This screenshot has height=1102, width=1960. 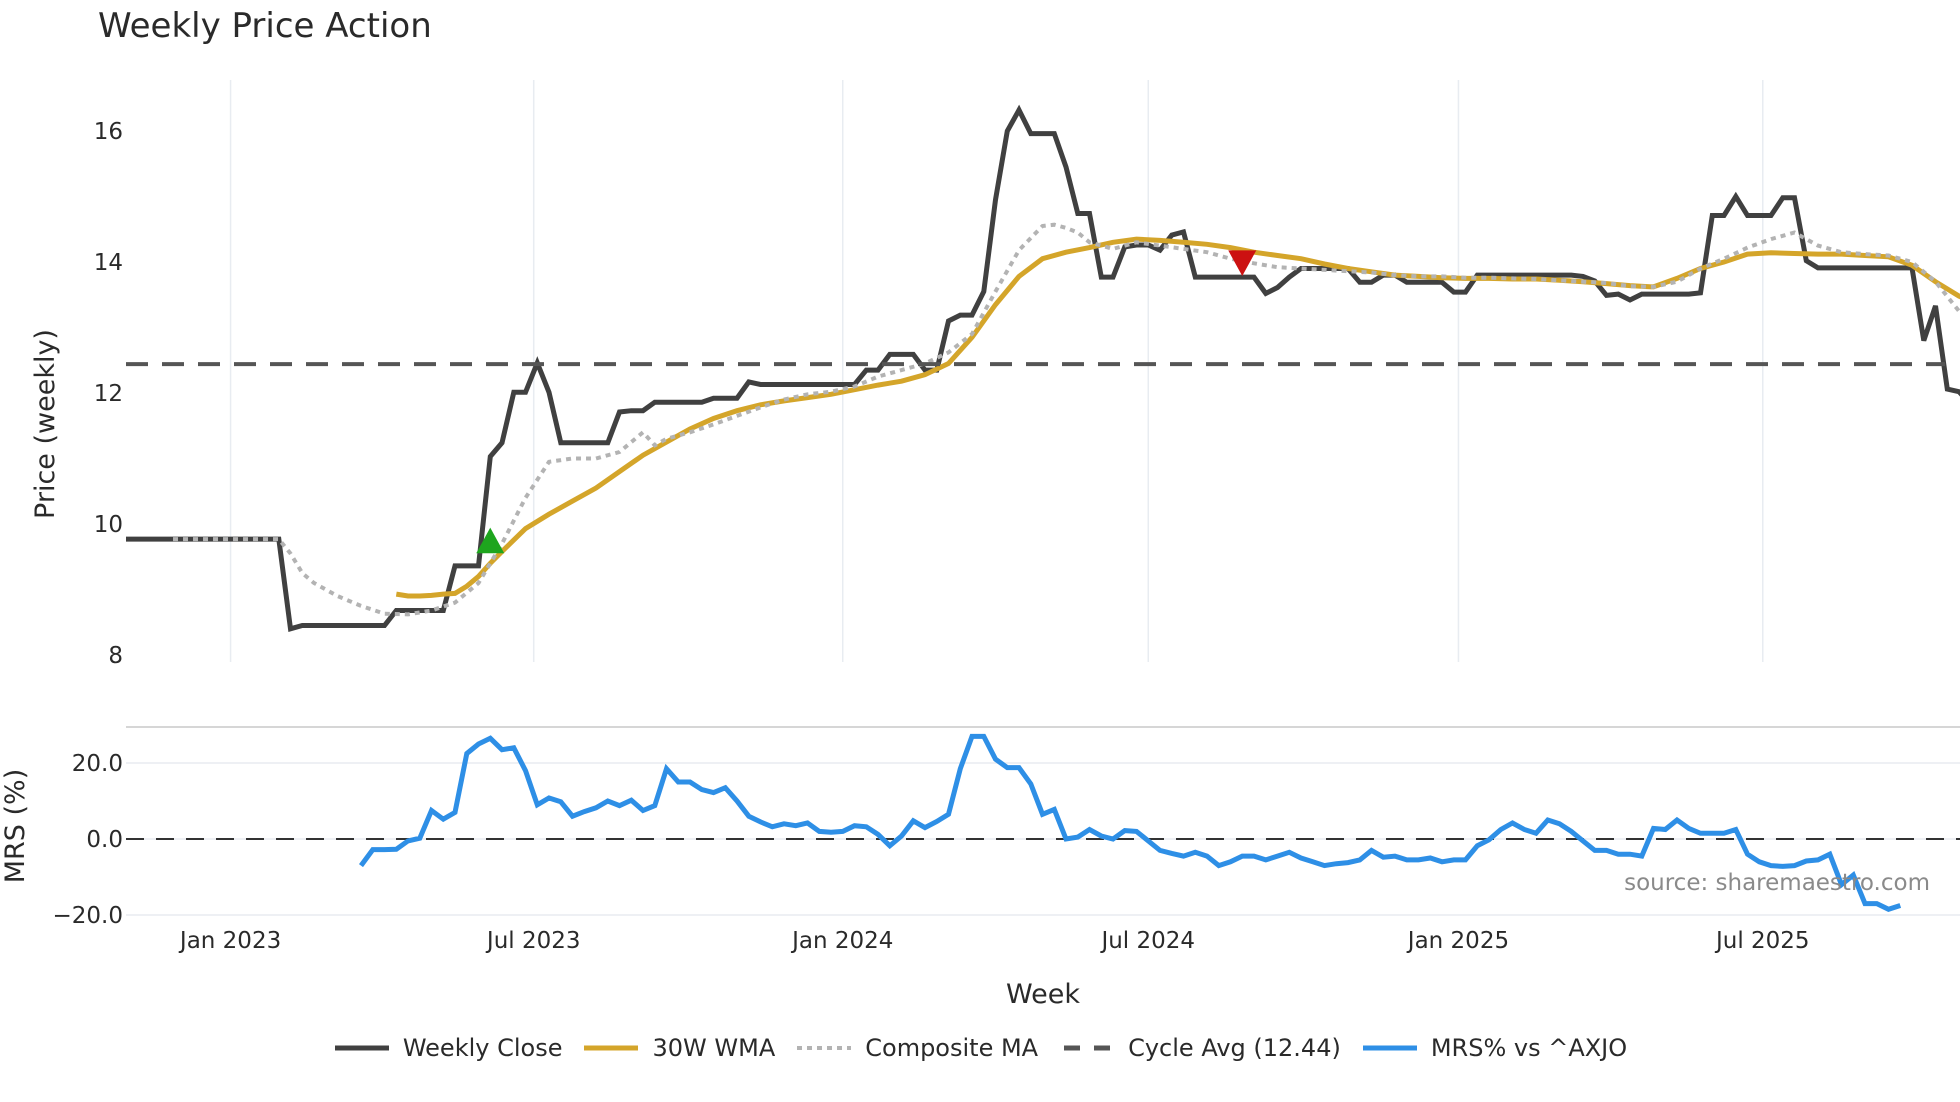 I want to click on x-tick-label: Jul 2024, so click(x=1147, y=941).